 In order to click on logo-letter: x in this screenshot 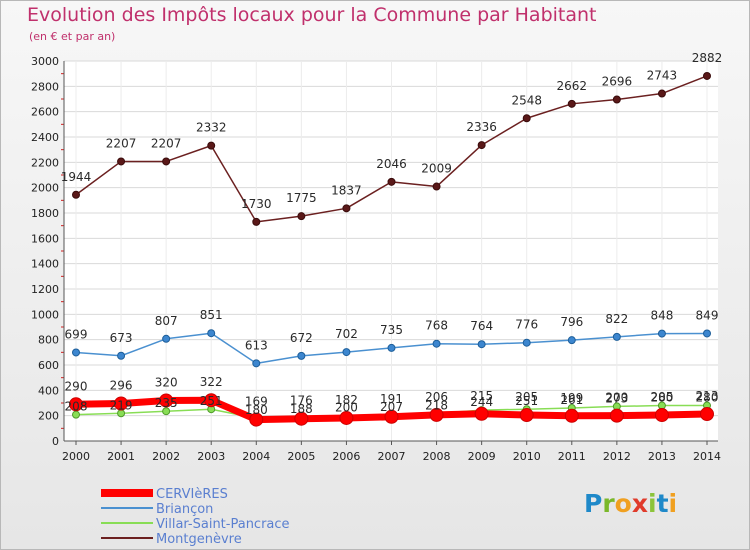, I will do `click(639, 503)`.